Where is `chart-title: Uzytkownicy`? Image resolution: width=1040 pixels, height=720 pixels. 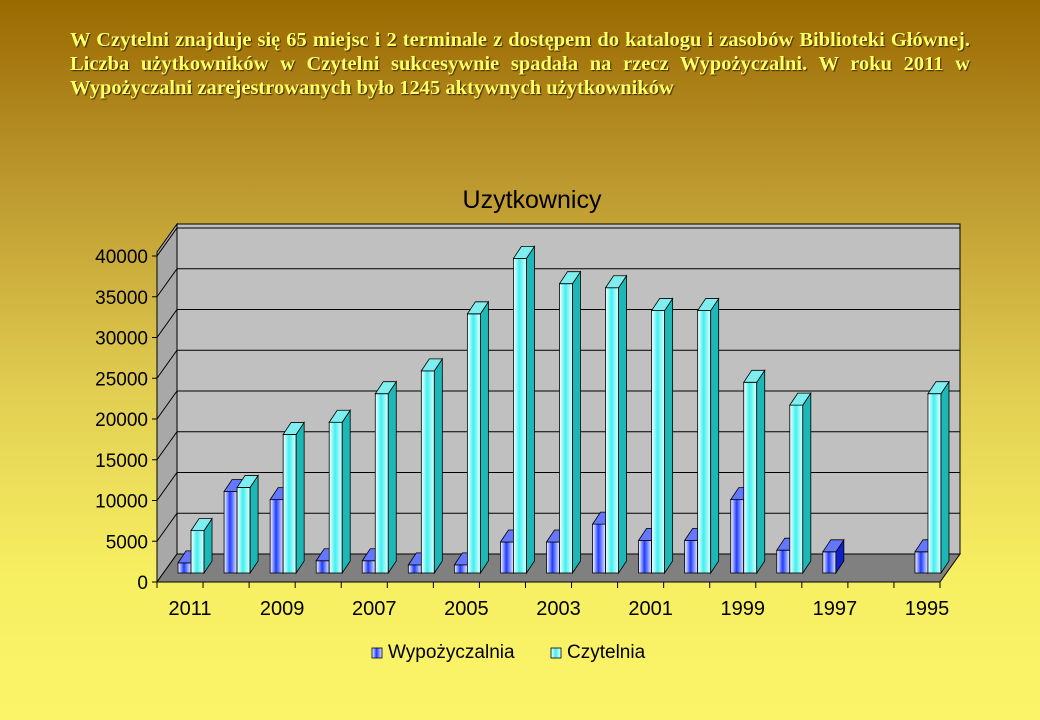 chart-title: Uzytkownicy is located at coordinates (532, 200).